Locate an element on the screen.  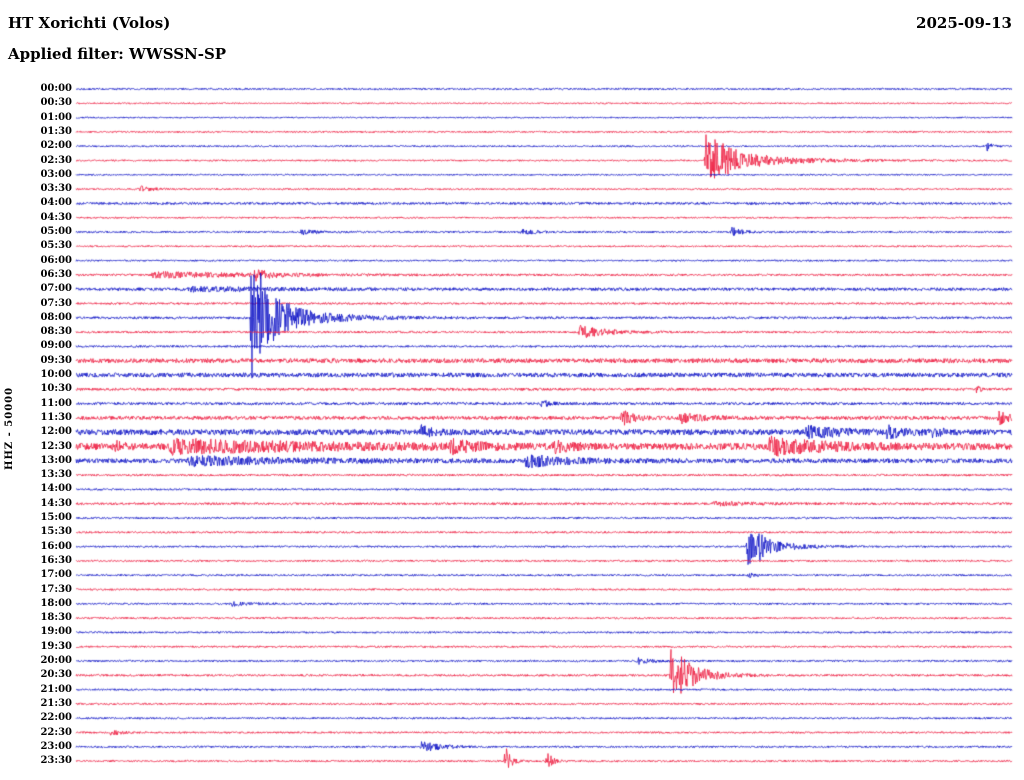
time-label: 11:30 is located at coordinates (56, 417).